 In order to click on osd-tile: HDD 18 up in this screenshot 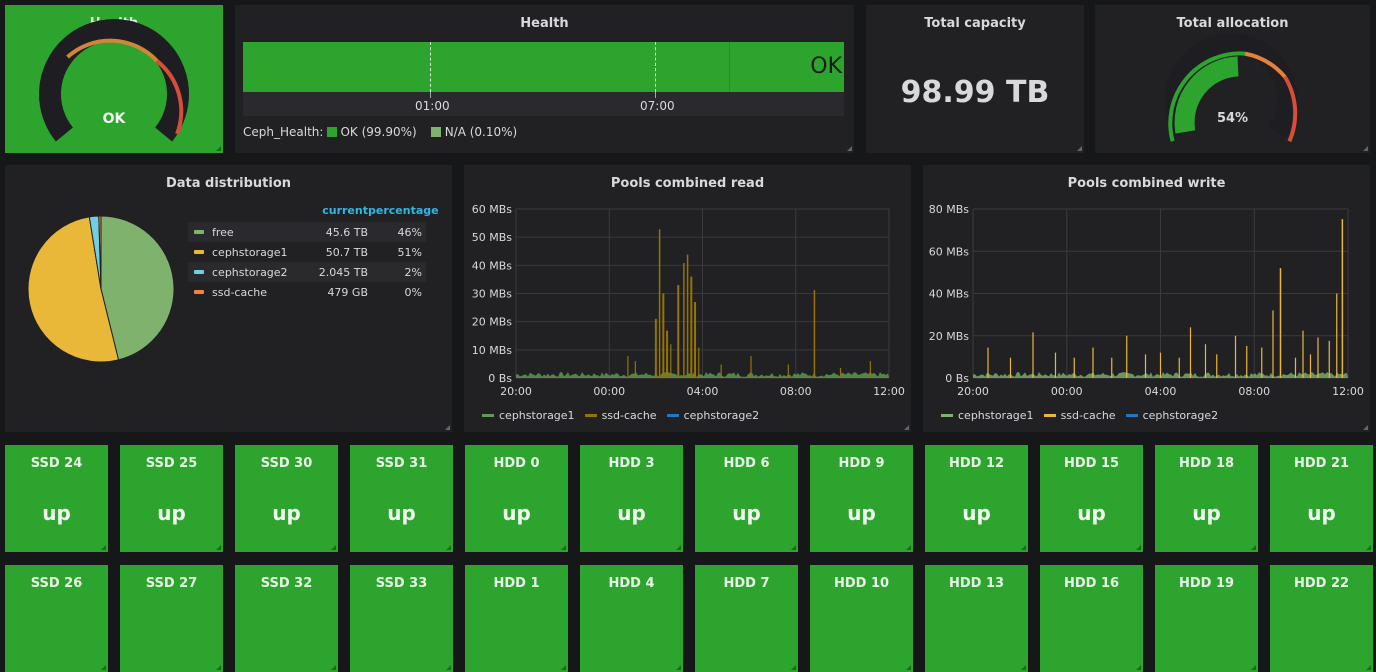, I will do `click(1206, 498)`.